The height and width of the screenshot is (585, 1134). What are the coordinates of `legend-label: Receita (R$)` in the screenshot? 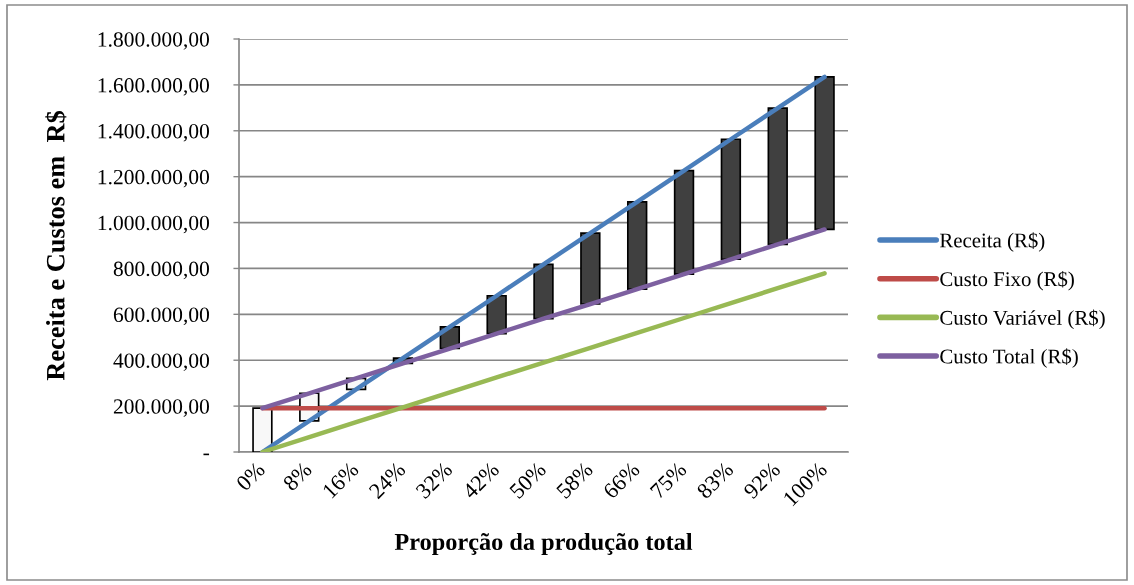 It's located at (992, 242).